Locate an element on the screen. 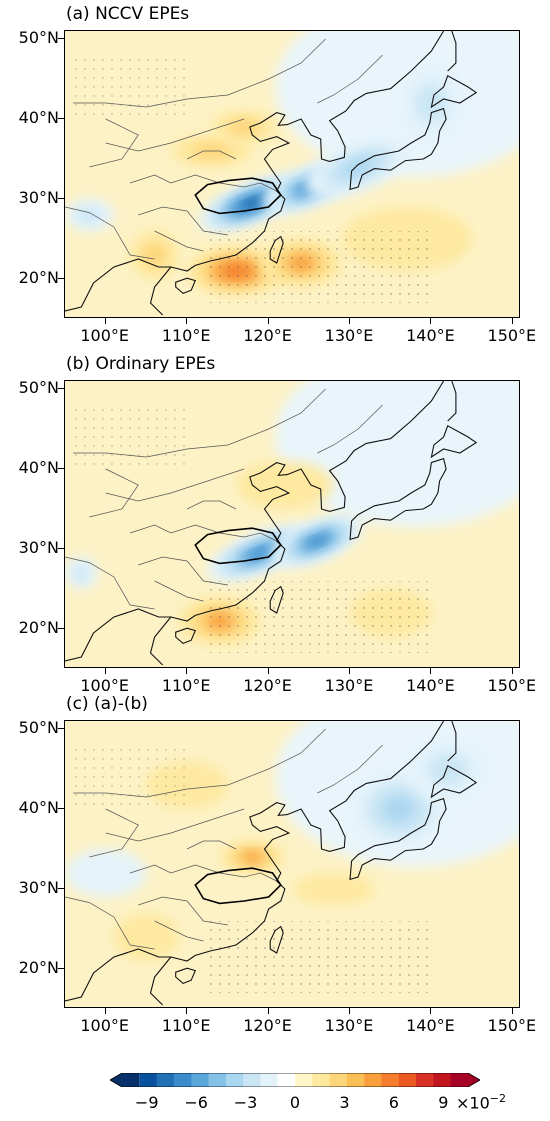 The height and width of the screenshot is (1121, 550). panel-title: (c) (a)-(b) is located at coordinates (107, 704).